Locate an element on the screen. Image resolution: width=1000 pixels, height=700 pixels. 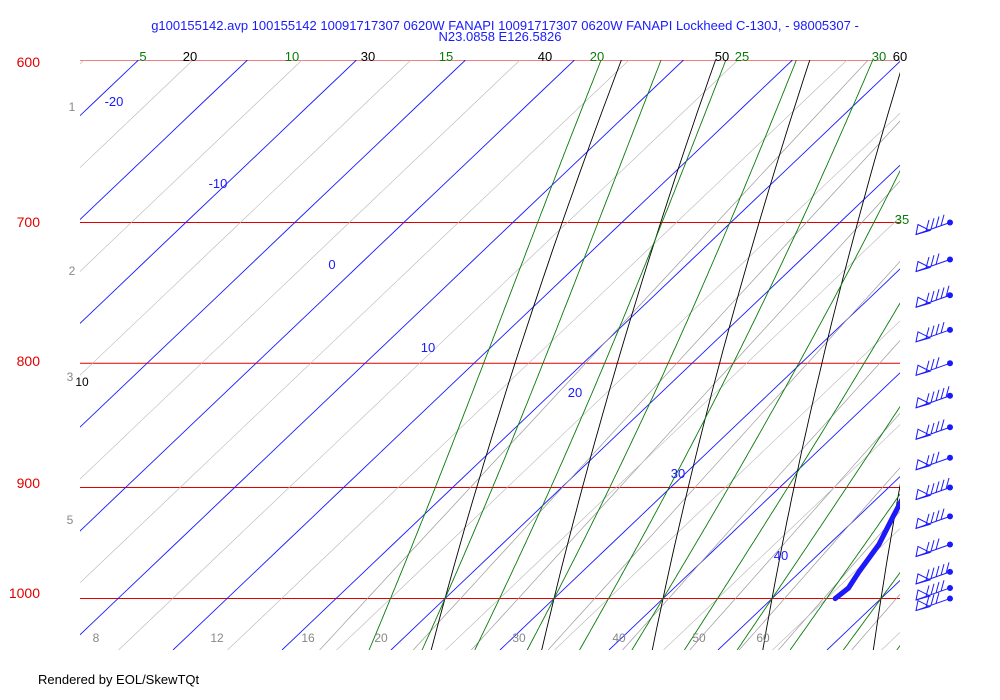
isotherm-label: 10 is located at coordinates (428, 347).